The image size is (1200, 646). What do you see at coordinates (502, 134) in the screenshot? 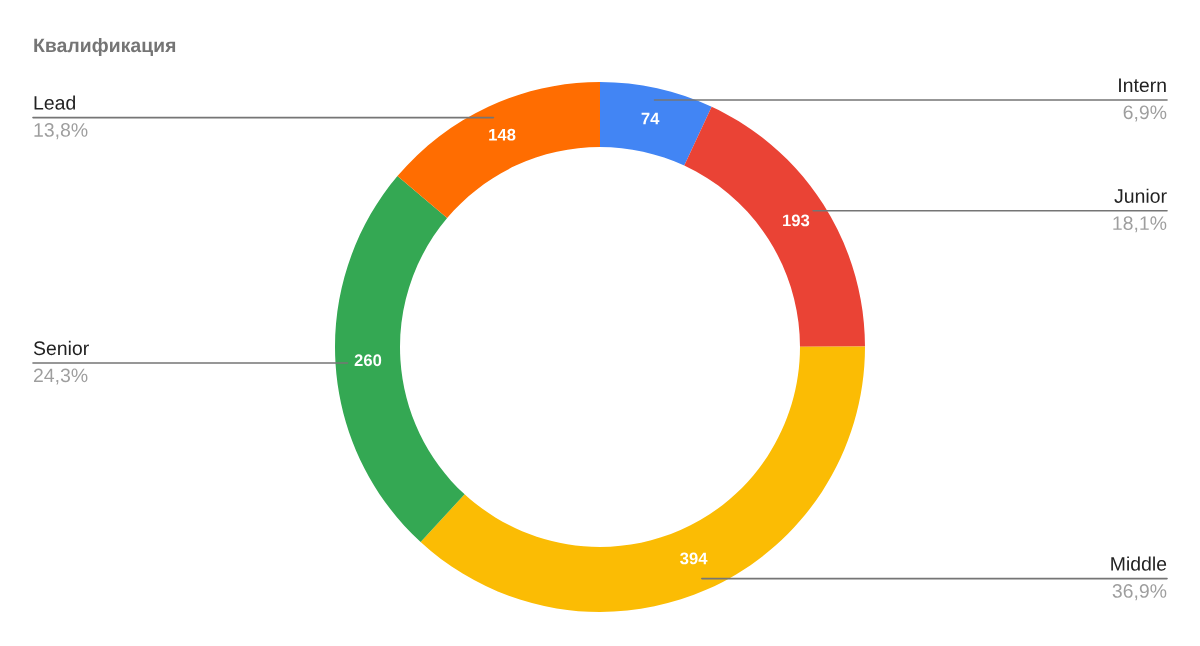
I see `data-label: 148` at bounding box center [502, 134].